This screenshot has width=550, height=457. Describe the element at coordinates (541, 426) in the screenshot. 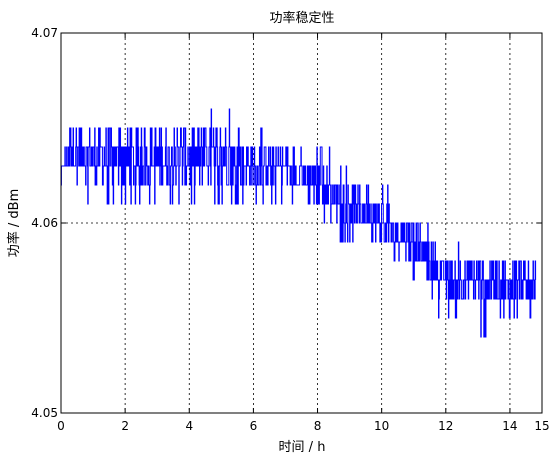

I see `x-tick-label: 15` at that location.